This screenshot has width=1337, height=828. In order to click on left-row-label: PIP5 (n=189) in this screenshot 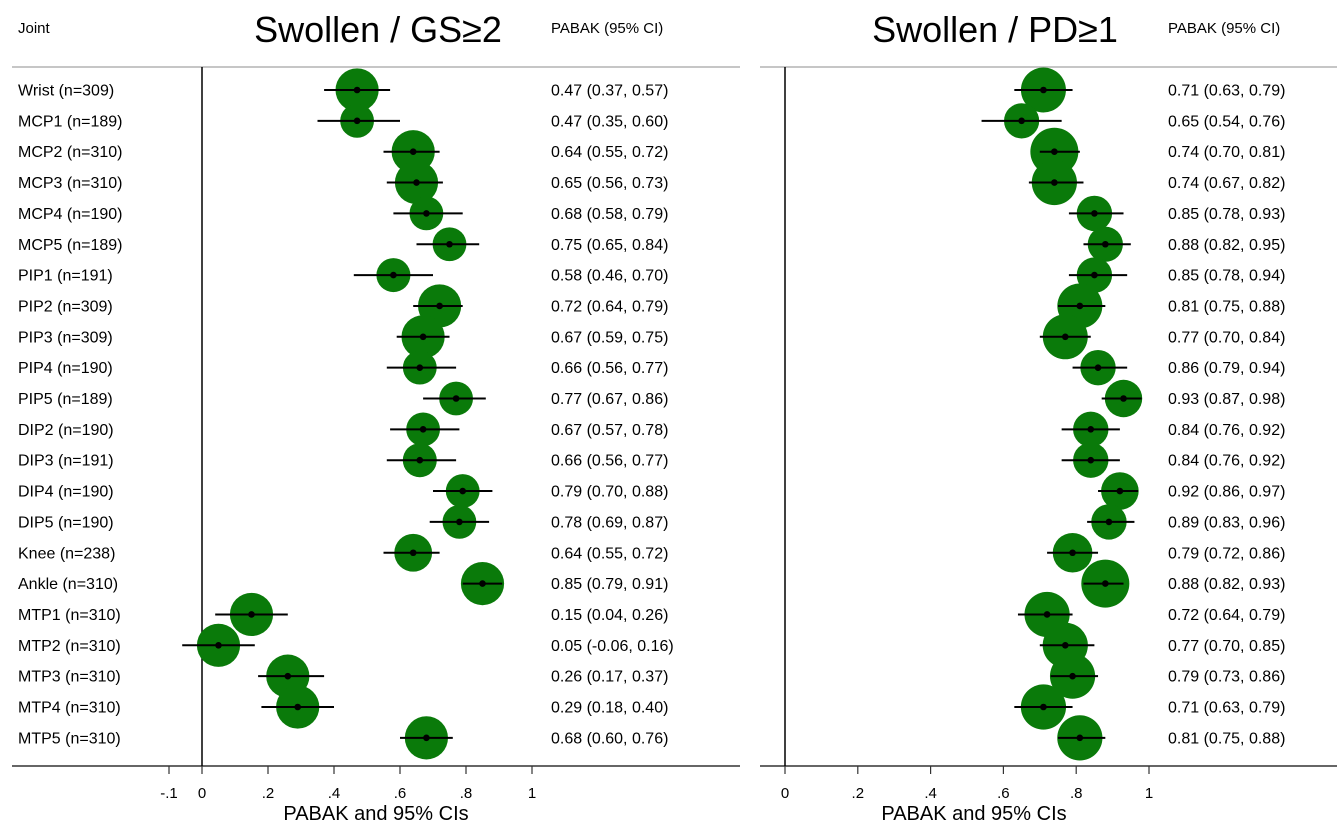, I will do `click(65, 399)`.